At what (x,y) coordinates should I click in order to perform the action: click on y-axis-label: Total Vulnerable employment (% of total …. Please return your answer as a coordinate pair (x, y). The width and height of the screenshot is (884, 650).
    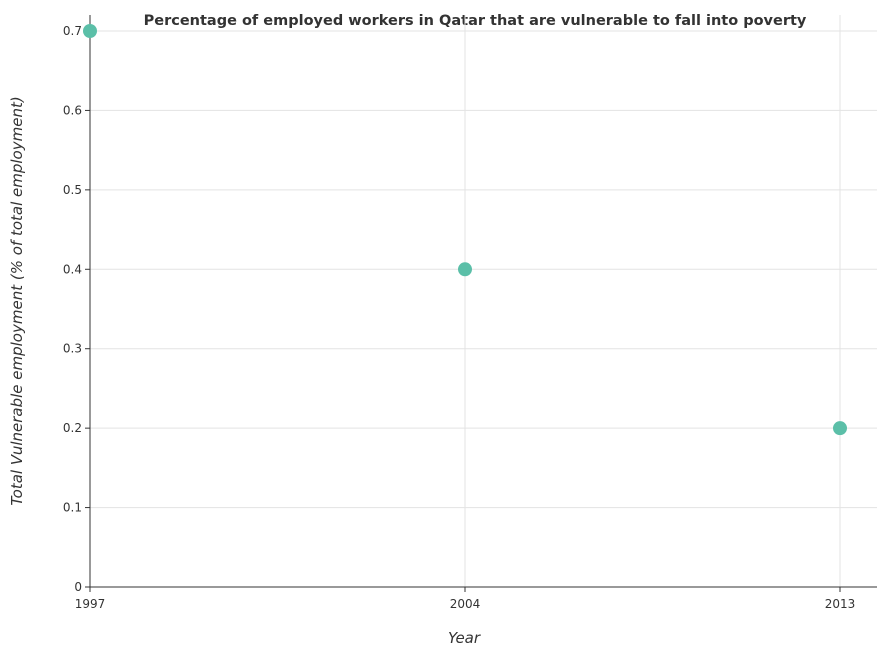
    Looking at the image, I should click on (17, 300).